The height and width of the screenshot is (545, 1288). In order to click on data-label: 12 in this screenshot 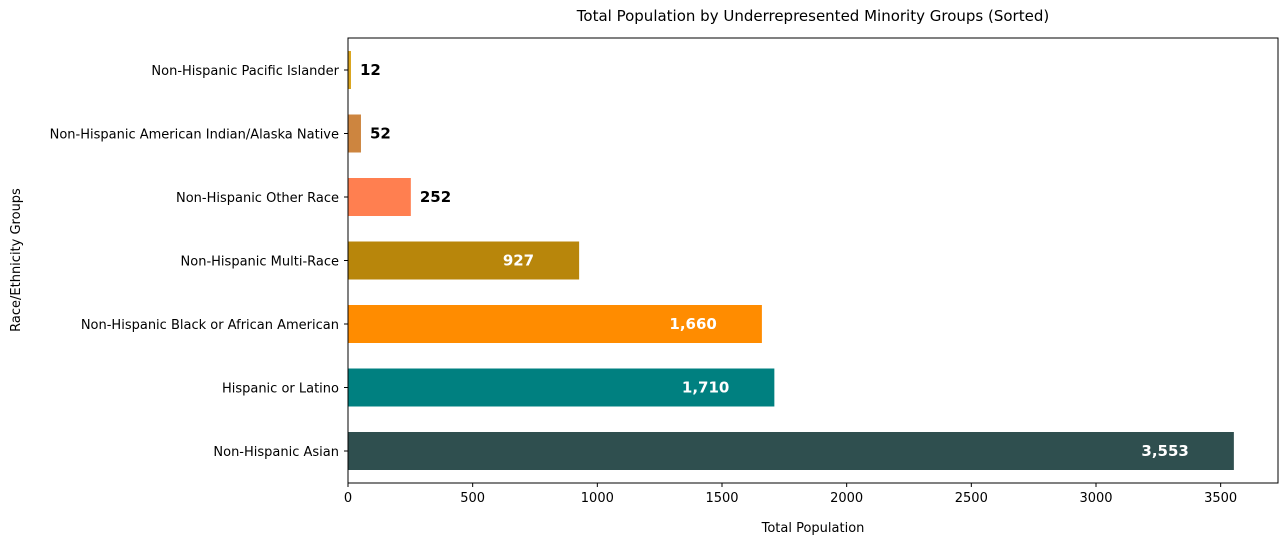, I will do `click(370, 70)`.